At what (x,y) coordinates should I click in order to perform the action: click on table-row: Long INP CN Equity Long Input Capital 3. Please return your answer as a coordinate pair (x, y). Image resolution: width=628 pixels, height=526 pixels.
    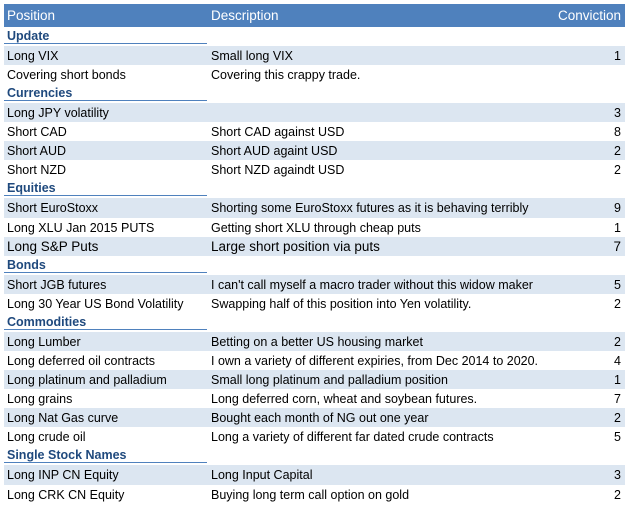
    Looking at the image, I should click on (314, 475).